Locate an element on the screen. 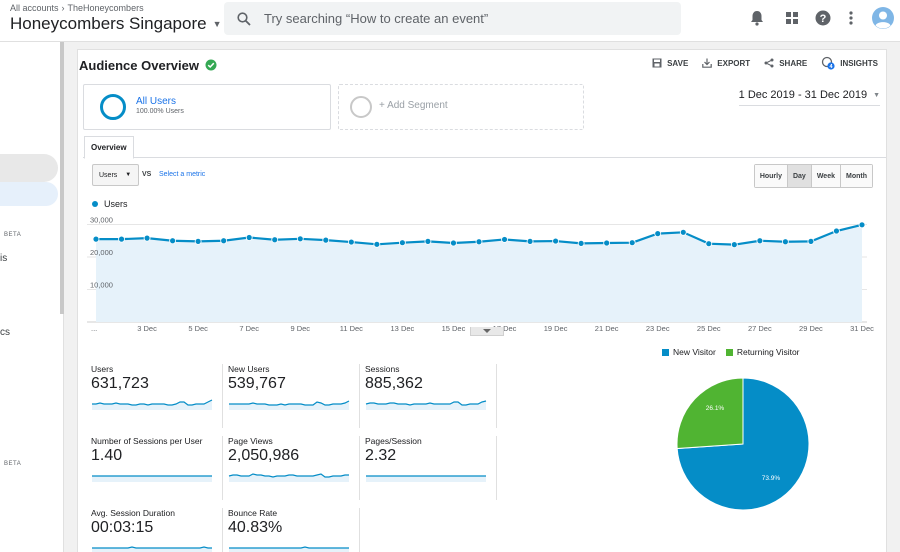  metric-tile: Avg. Session Duration 00:03:15 is located at coordinates (157, 530).